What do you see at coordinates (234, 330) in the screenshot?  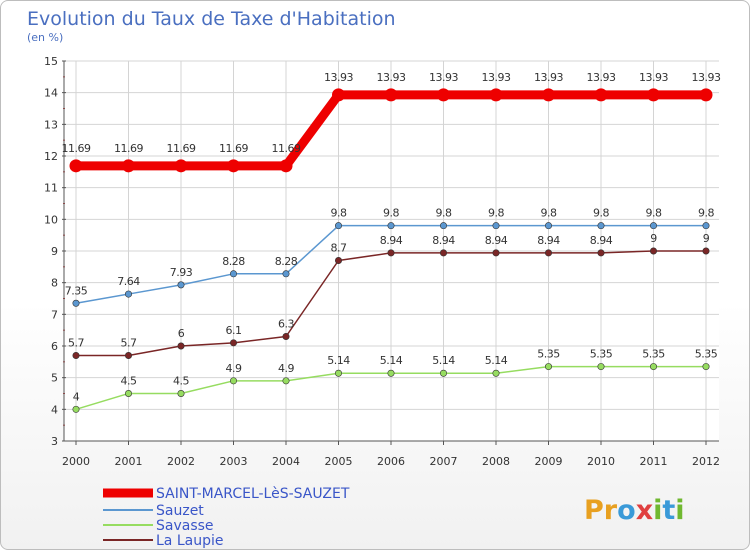 I see `data-label: 6.1` at bounding box center [234, 330].